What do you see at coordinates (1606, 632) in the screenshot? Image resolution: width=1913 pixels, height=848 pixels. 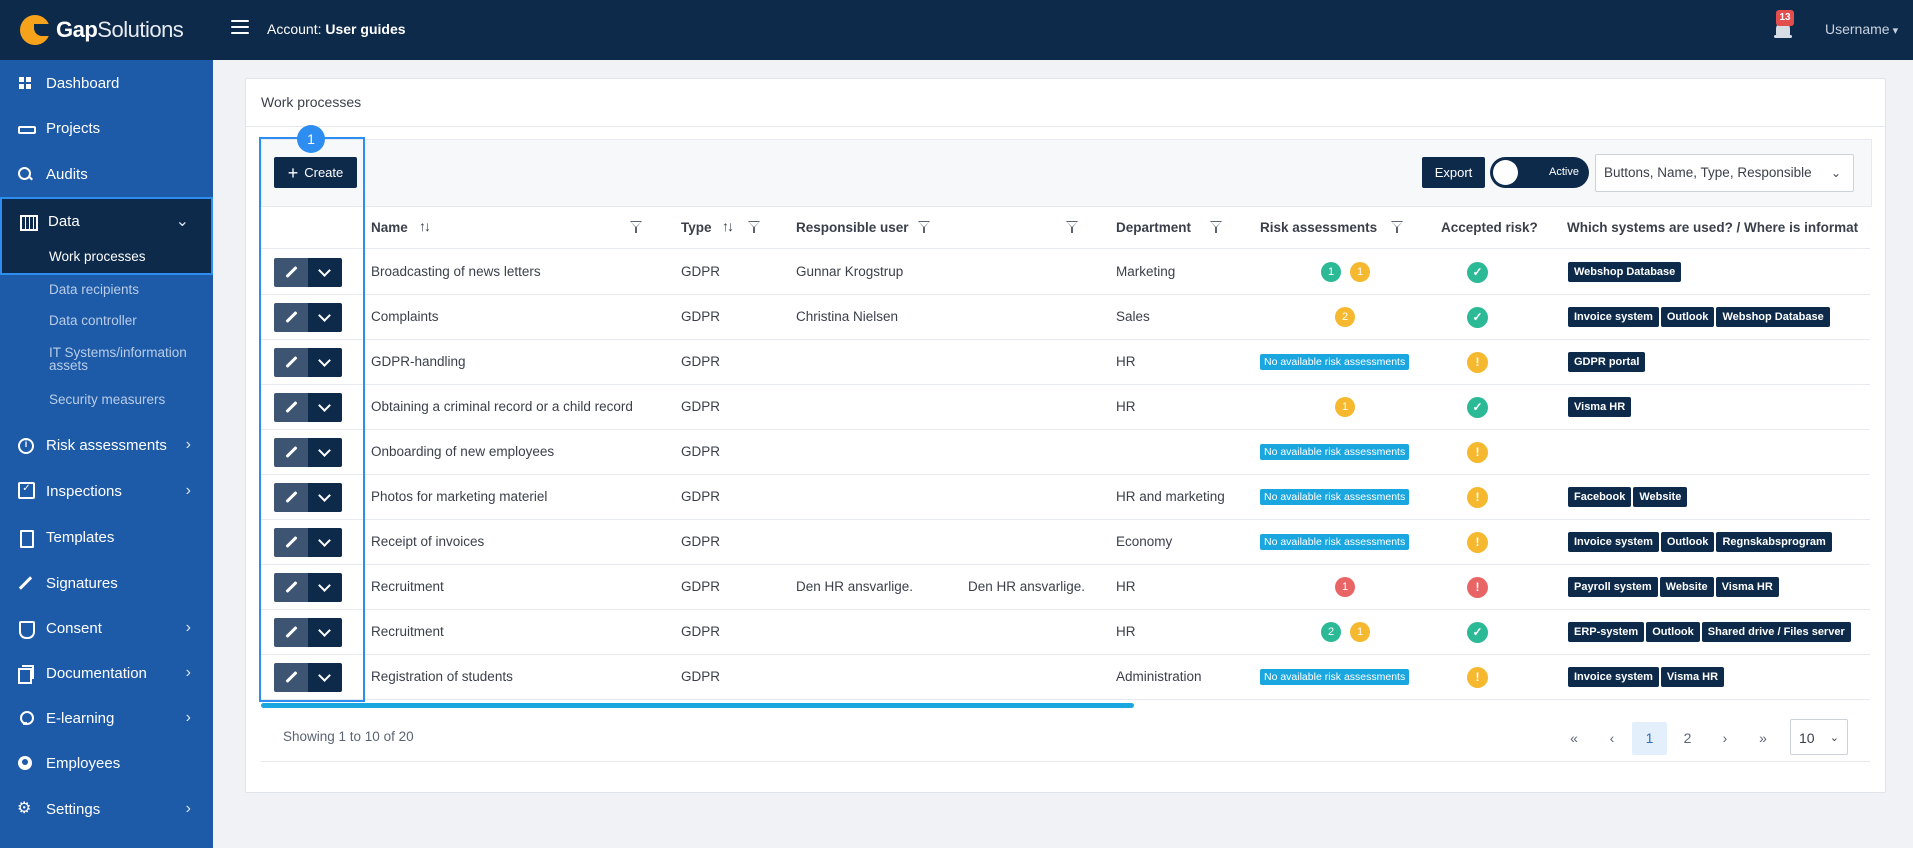 I see `system-tag: ERP-system` at bounding box center [1606, 632].